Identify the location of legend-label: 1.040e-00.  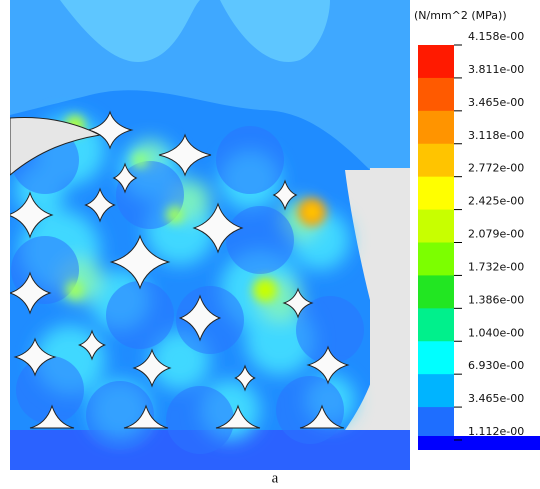
(496, 332).